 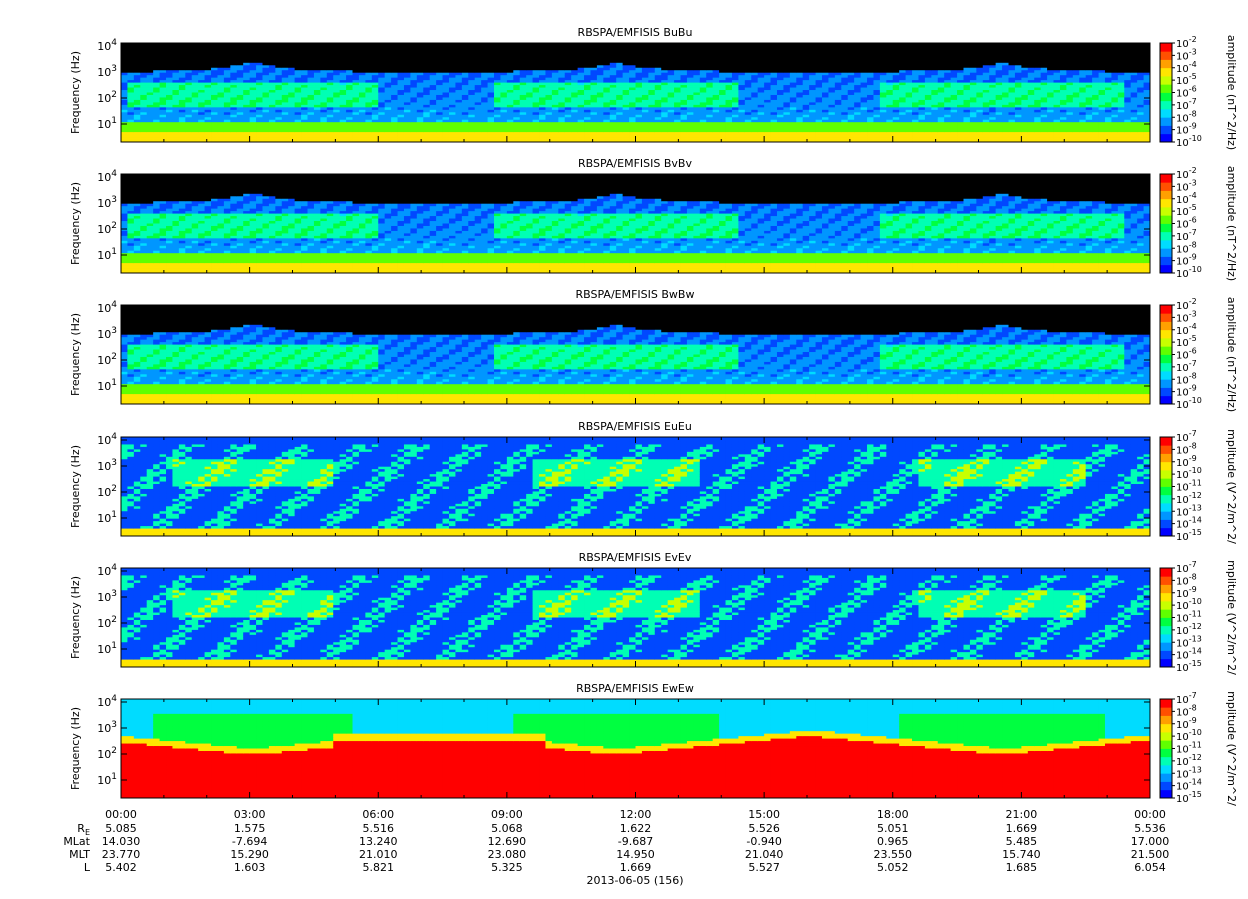 What do you see at coordinates (1189, 797) in the screenshot?
I see `colorbar-tick-label: 10⁻¹⁵` at bounding box center [1189, 797].